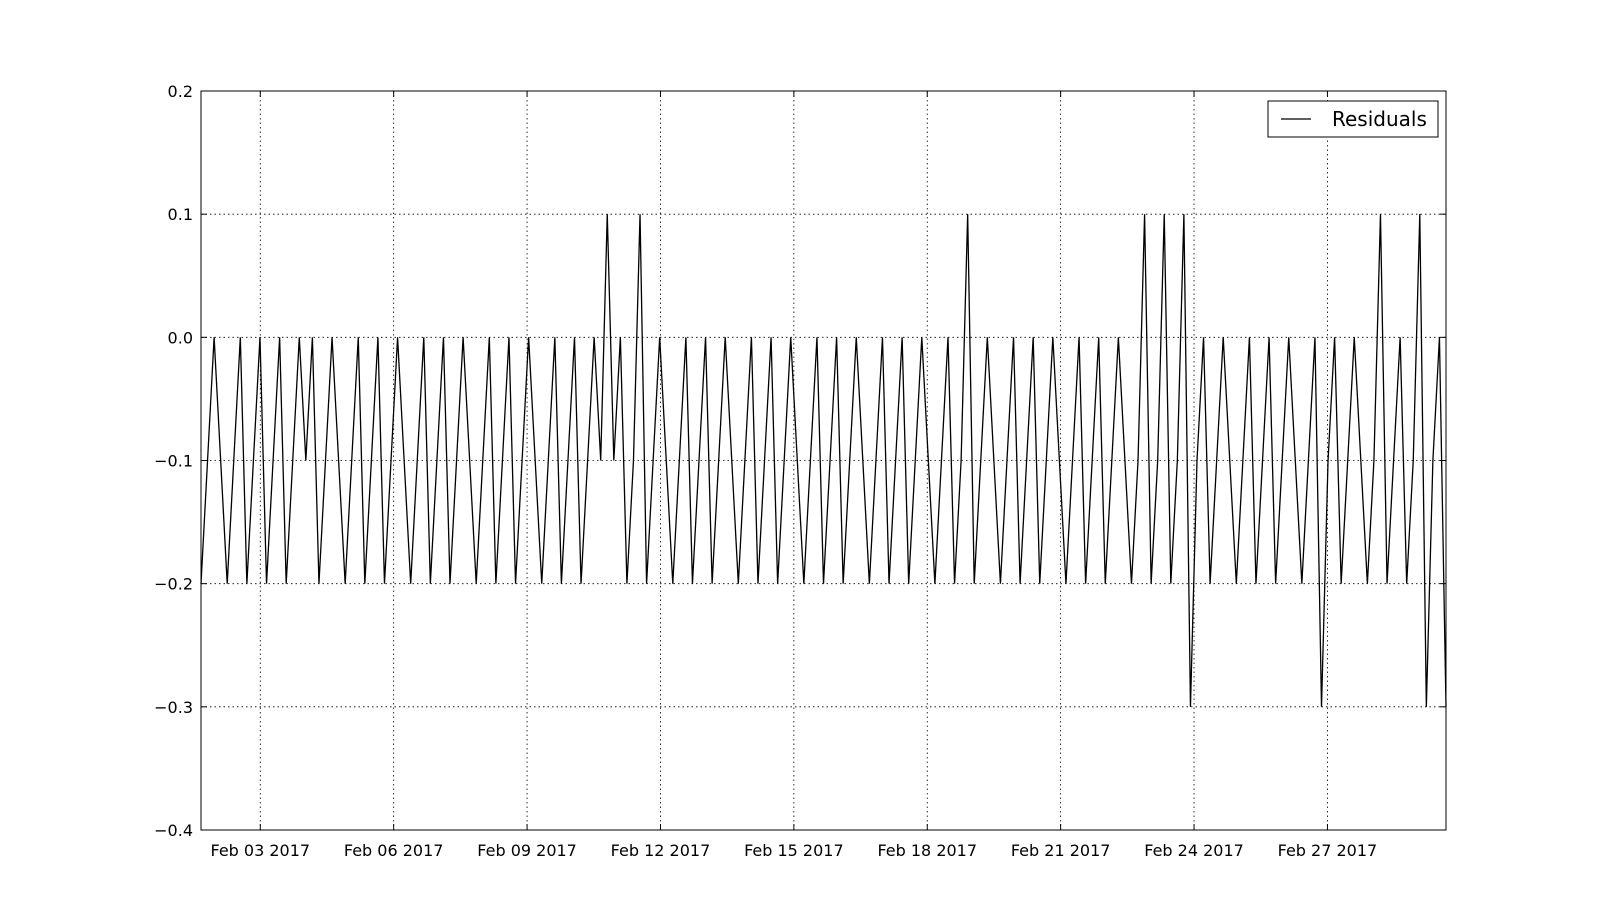  Describe the element at coordinates (394, 850) in the screenshot. I see `x-tick-label: Feb 06 2017` at that location.